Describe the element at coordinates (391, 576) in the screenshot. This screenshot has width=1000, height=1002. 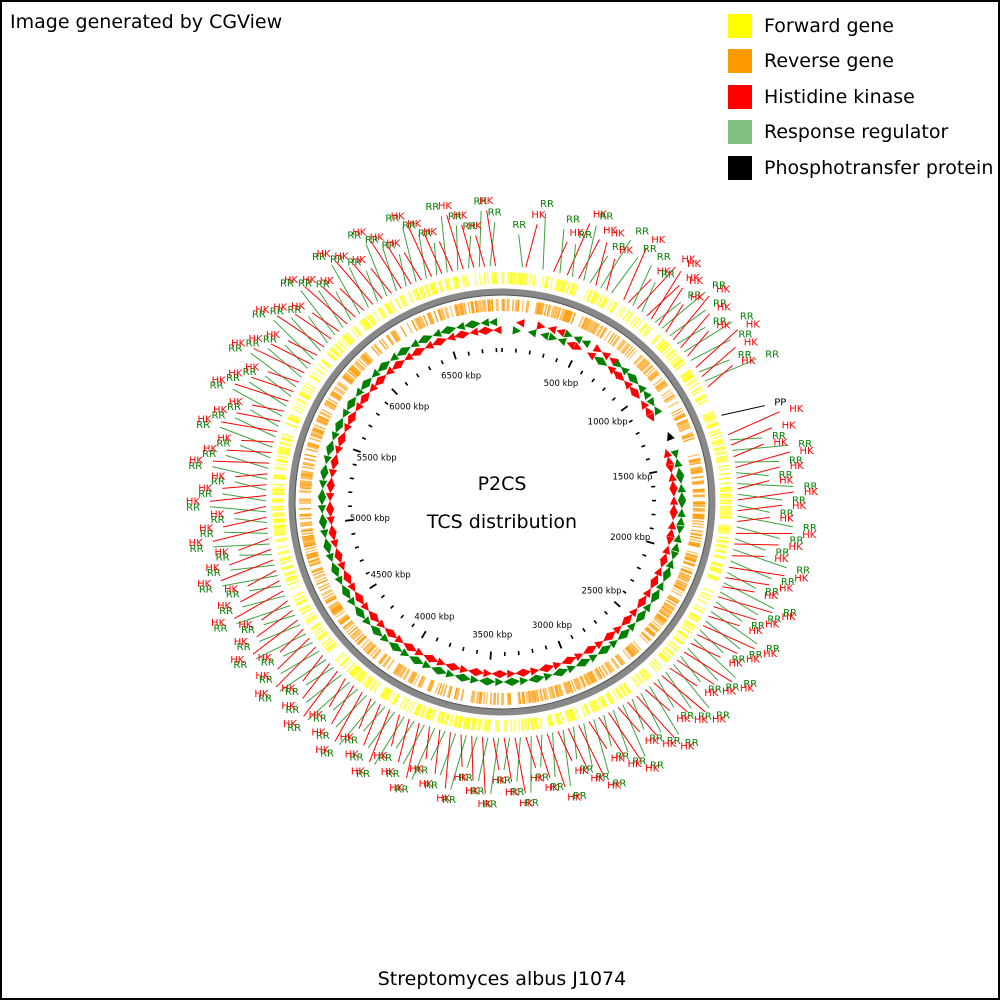
I see `kbp-tick-label: 4500 kbp` at that location.